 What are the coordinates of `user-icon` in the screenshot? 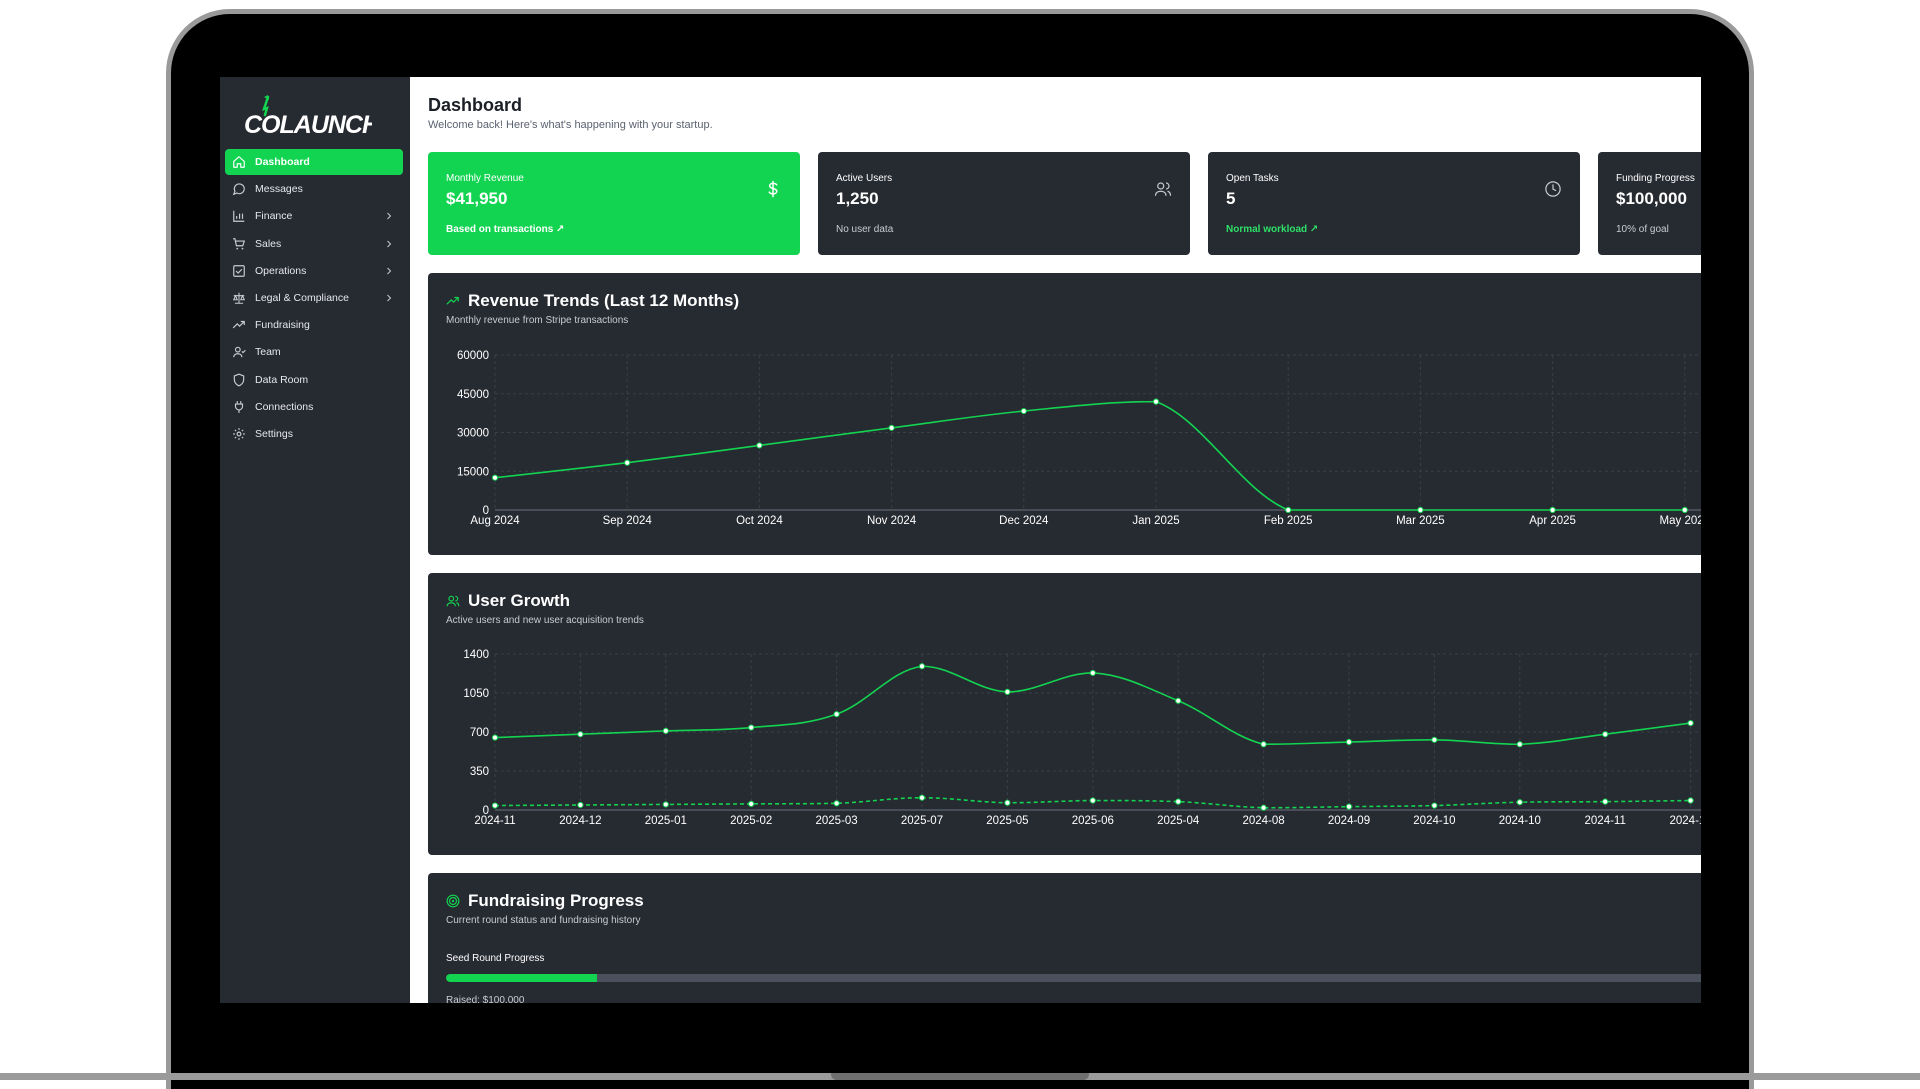 It's located at (239, 352).